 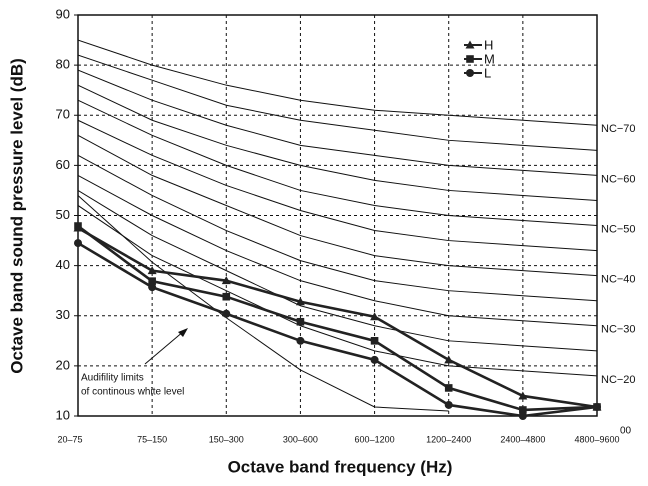 What do you see at coordinates (63, 13) in the screenshot?
I see `y-tick-label: 90` at bounding box center [63, 13].